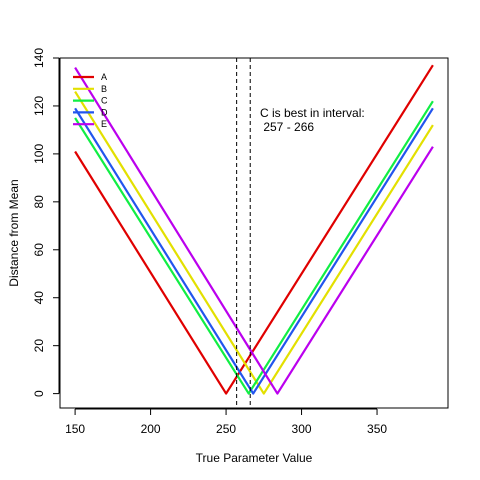 The height and width of the screenshot is (480, 480). What do you see at coordinates (104, 89) in the screenshot?
I see `legend-label-B: B` at bounding box center [104, 89].